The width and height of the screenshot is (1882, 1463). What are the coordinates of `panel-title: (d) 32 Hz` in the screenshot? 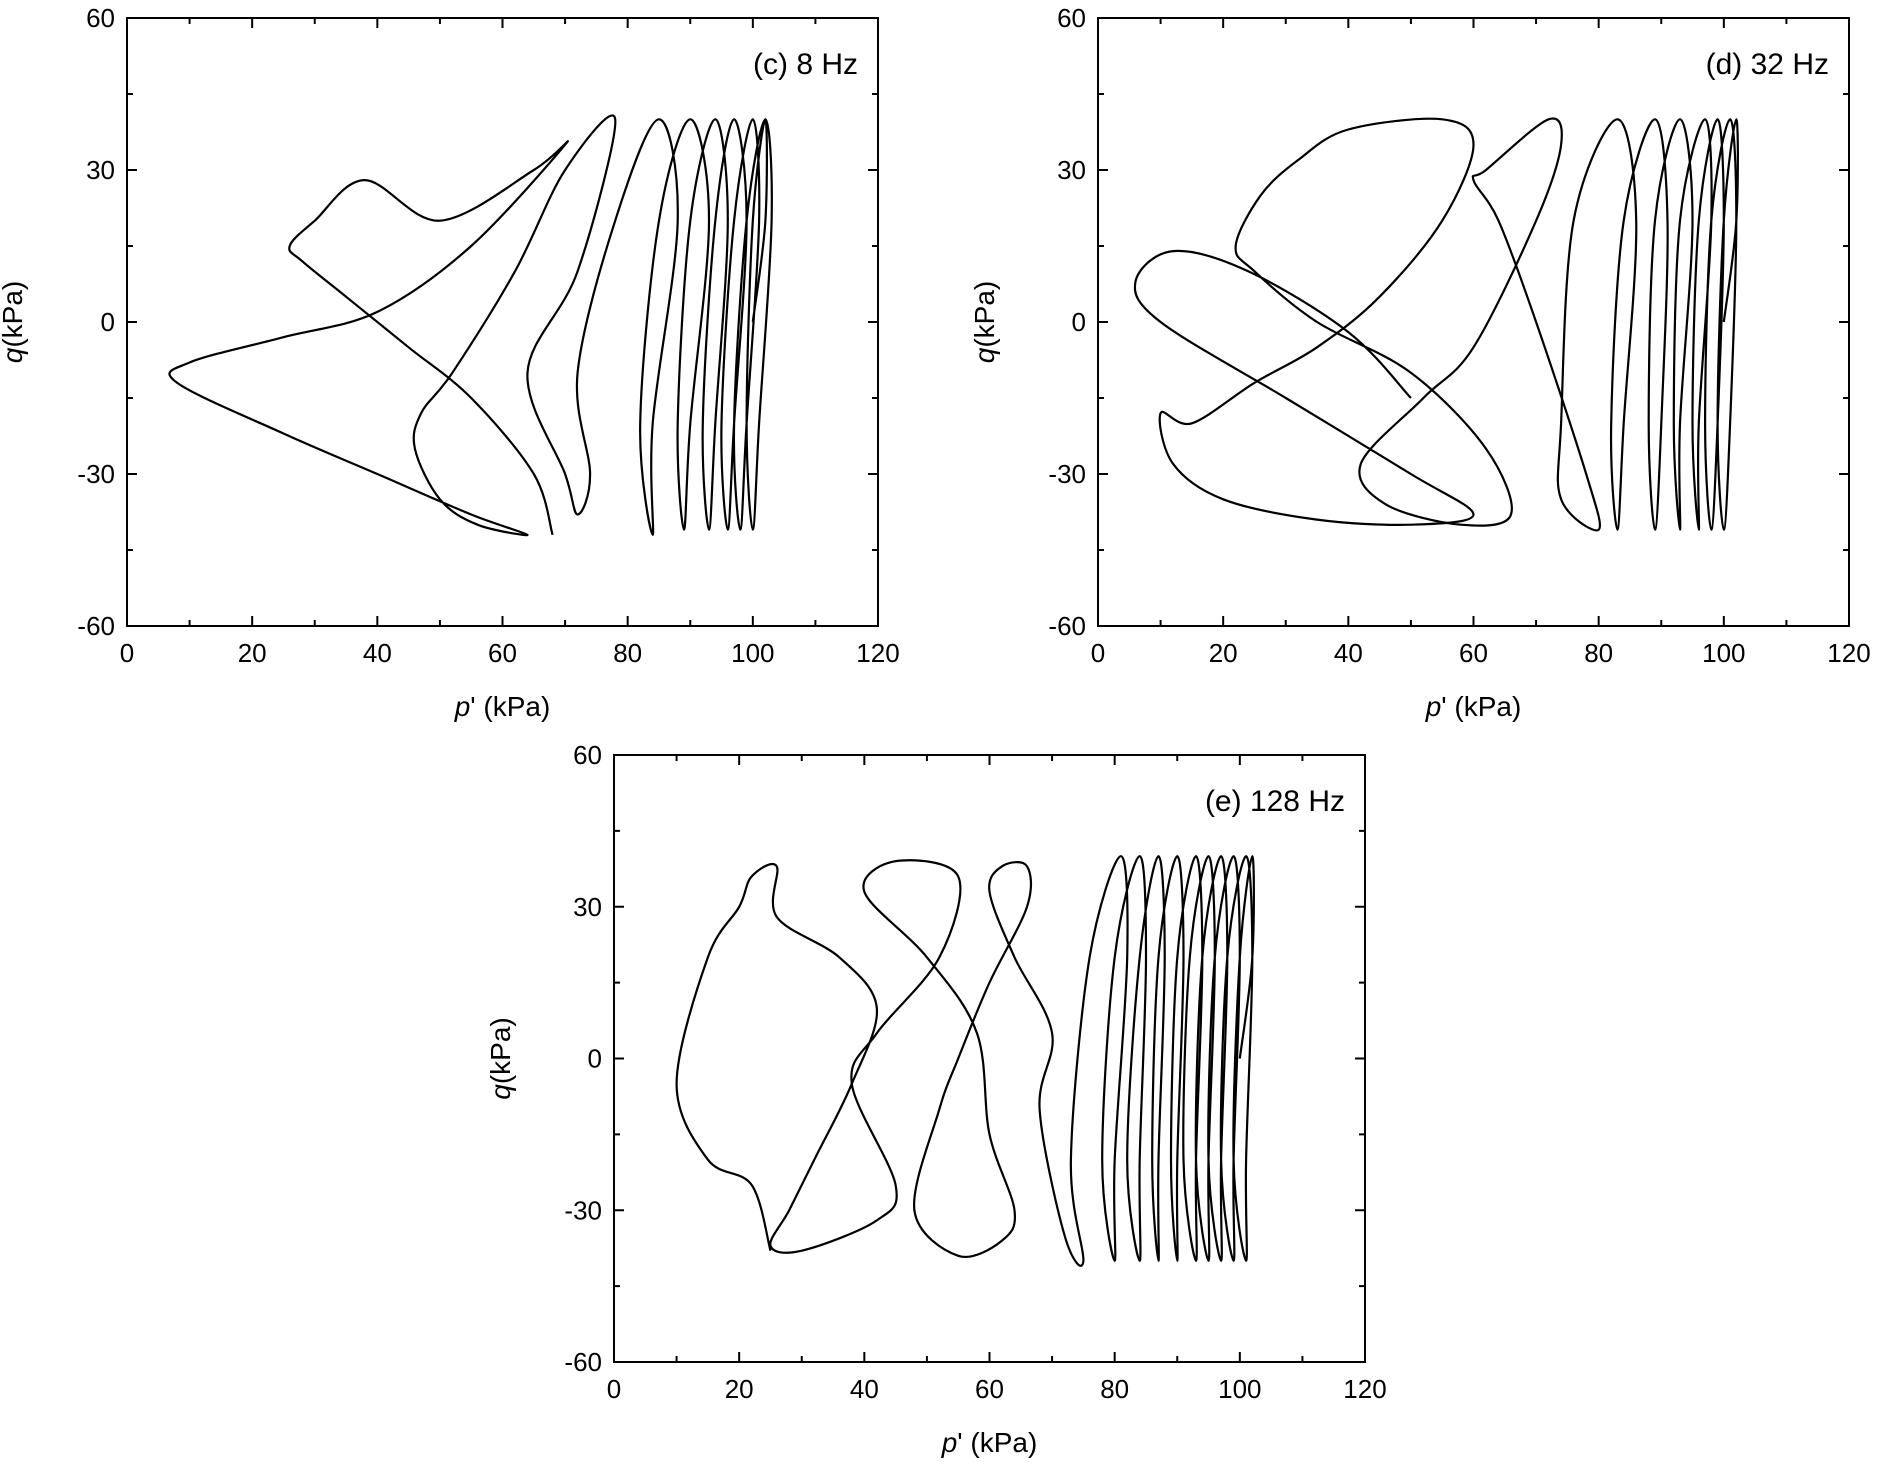 It's located at (1767, 64).